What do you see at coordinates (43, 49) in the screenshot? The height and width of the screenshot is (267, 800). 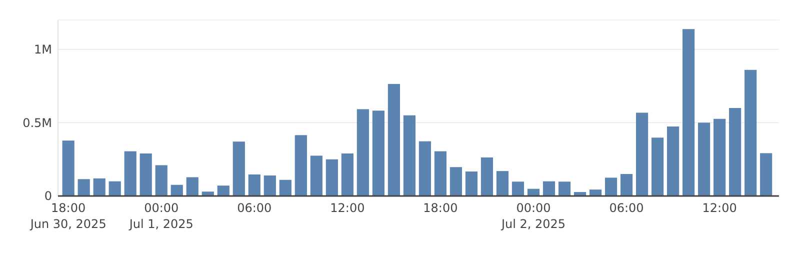 I see `y-tick-label: 1M` at bounding box center [43, 49].